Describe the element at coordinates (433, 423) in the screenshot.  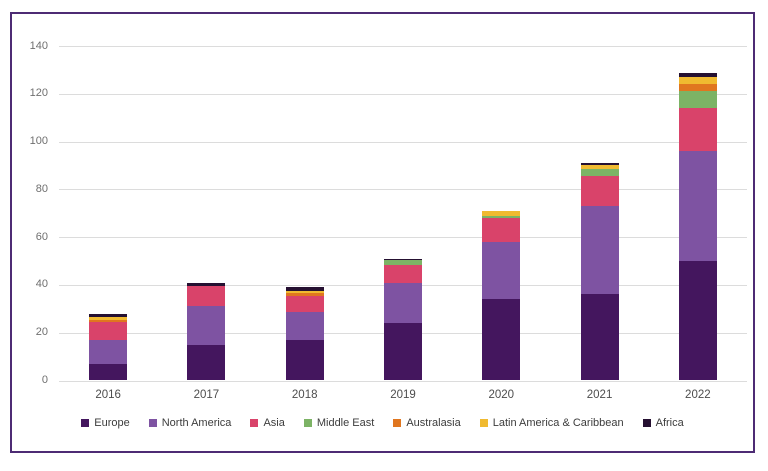
I see `legend-label-australasia: Australasia` at that location.